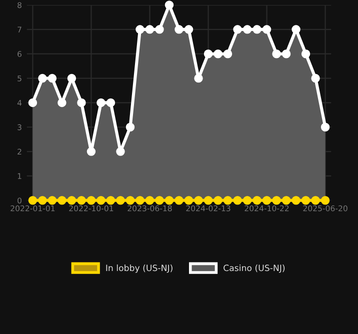  I want to click on legend-label: Casino (US-NJ), so click(254, 268).